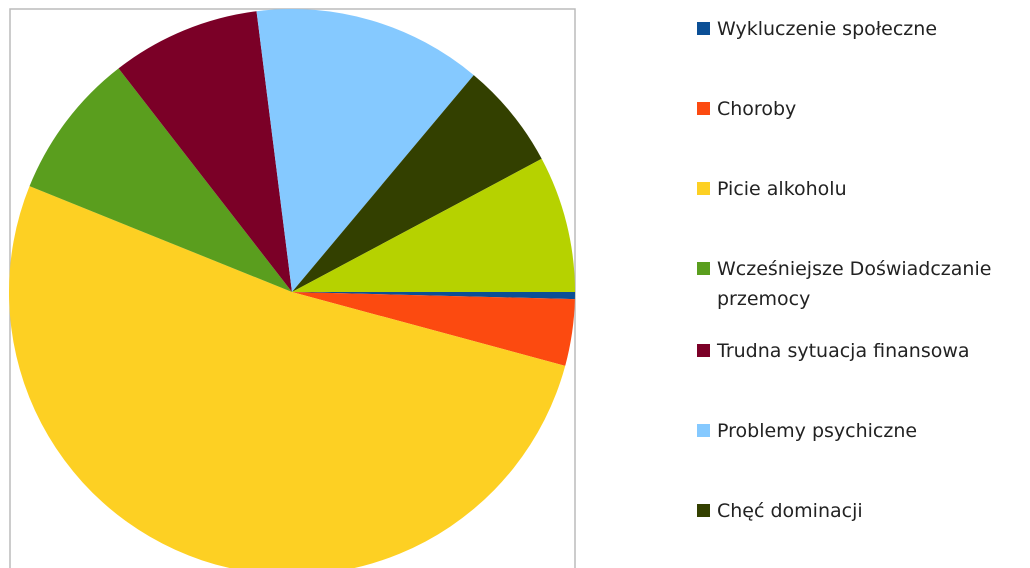  What do you see at coordinates (817, 431) in the screenshot?
I see `legend-label: Problemy psychiczne` at bounding box center [817, 431].